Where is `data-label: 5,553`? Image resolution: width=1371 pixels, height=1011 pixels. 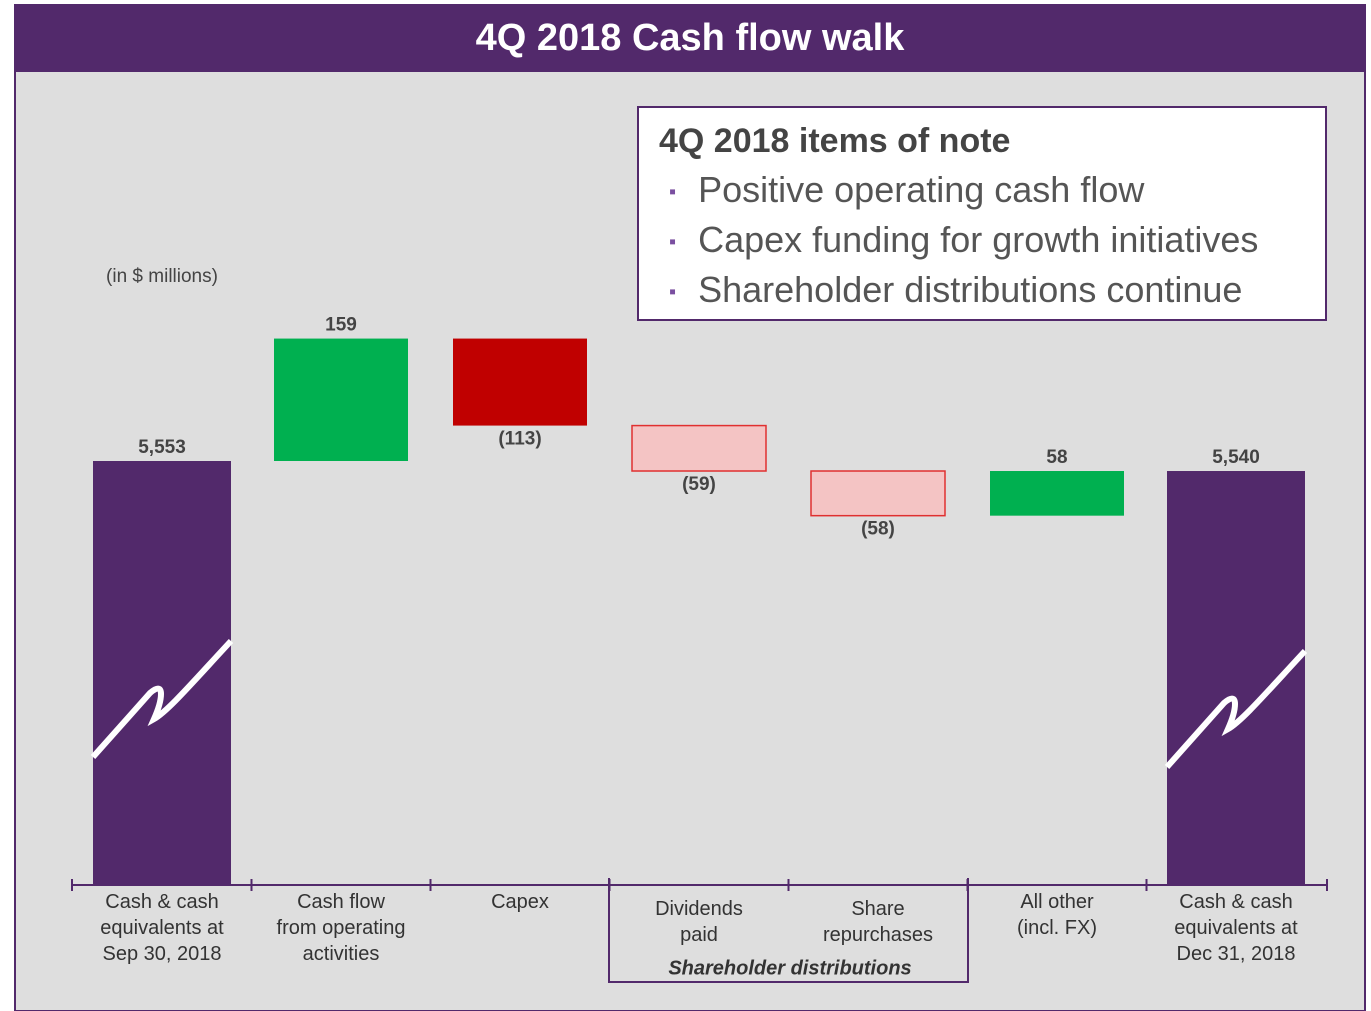
data-label: 5,553 is located at coordinates (162, 447).